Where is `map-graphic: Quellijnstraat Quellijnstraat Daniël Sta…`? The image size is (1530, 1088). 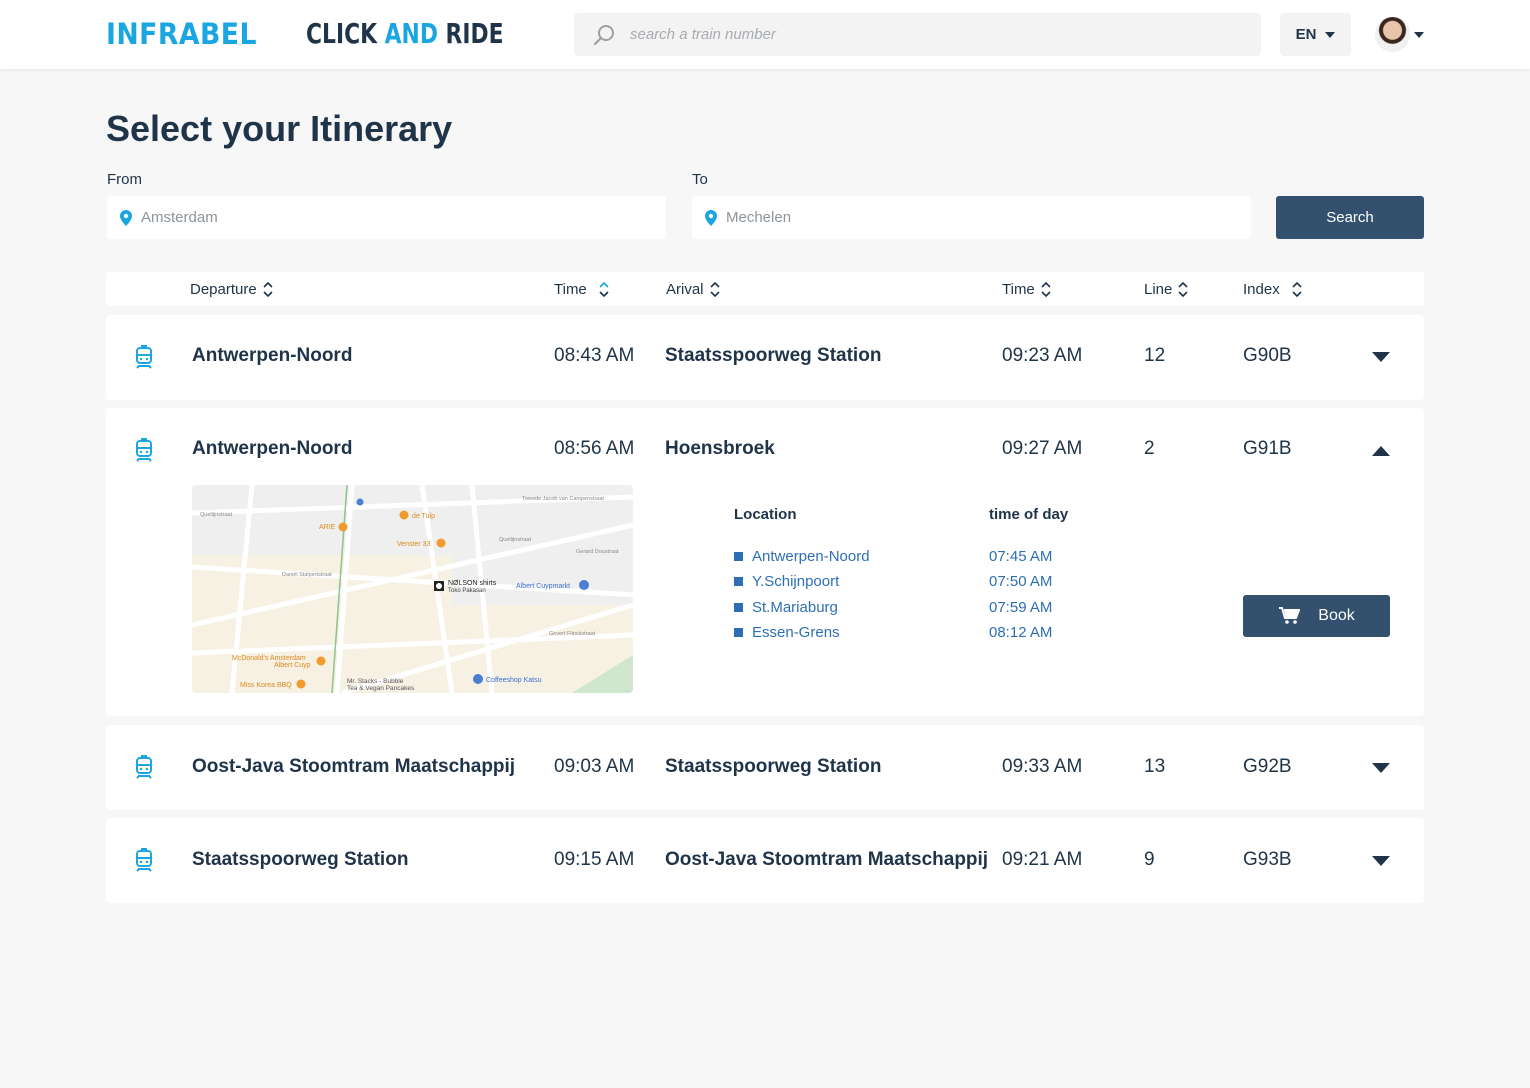 map-graphic: Quellijnstraat Quellijnstraat Daniël Sta… is located at coordinates (412, 589).